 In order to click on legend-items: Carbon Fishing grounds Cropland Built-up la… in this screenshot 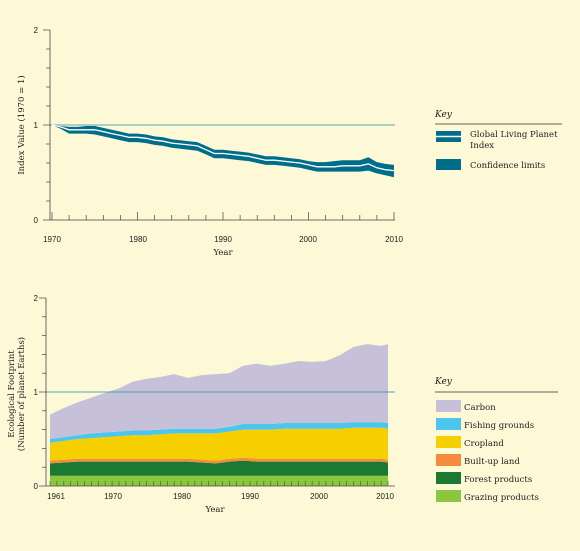, I will do `click(487, 451)`.